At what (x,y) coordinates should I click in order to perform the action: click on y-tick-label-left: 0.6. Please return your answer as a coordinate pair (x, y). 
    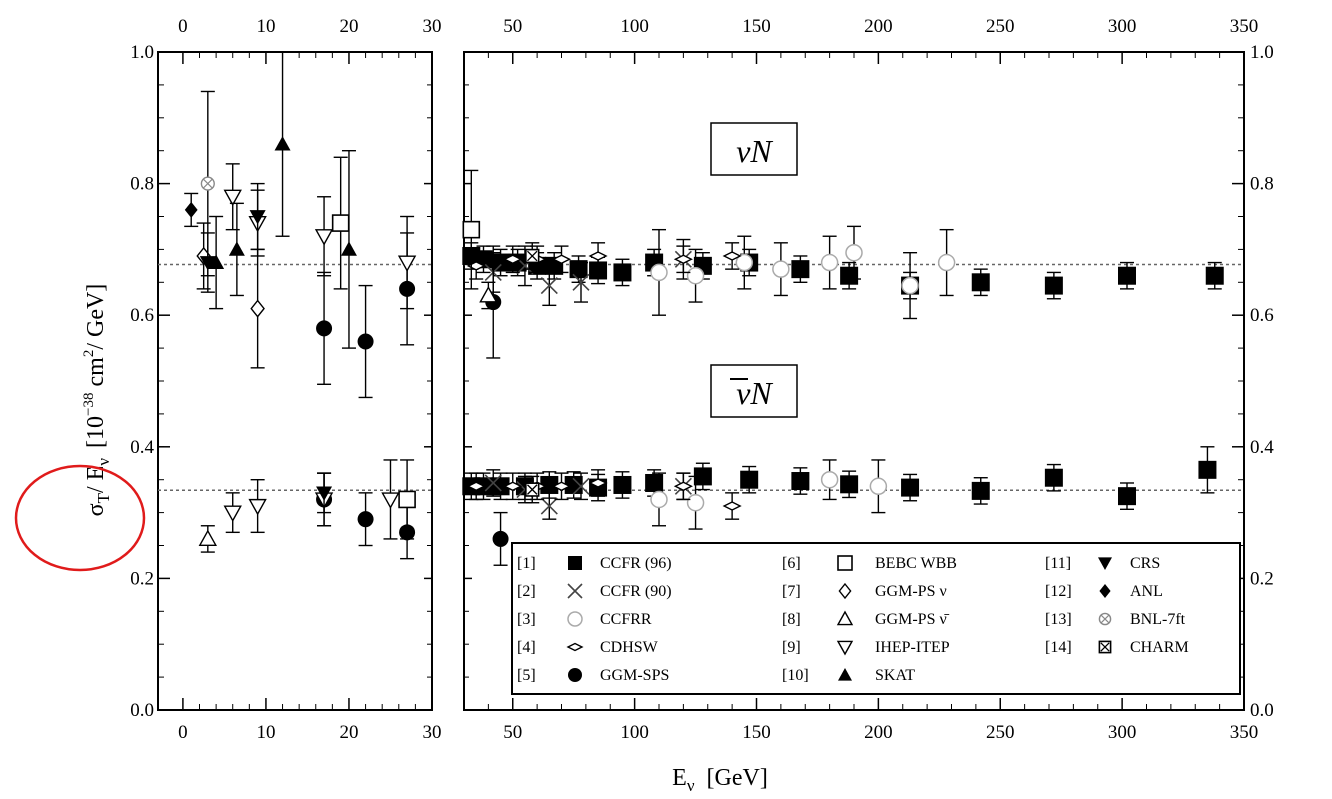
    Looking at the image, I should click on (142, 315).